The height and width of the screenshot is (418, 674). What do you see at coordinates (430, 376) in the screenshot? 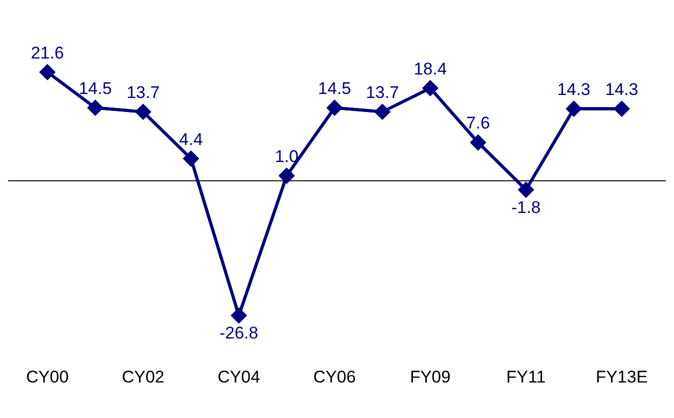
I see `x-tick-label: FY09` at bounding box center [430, 376].